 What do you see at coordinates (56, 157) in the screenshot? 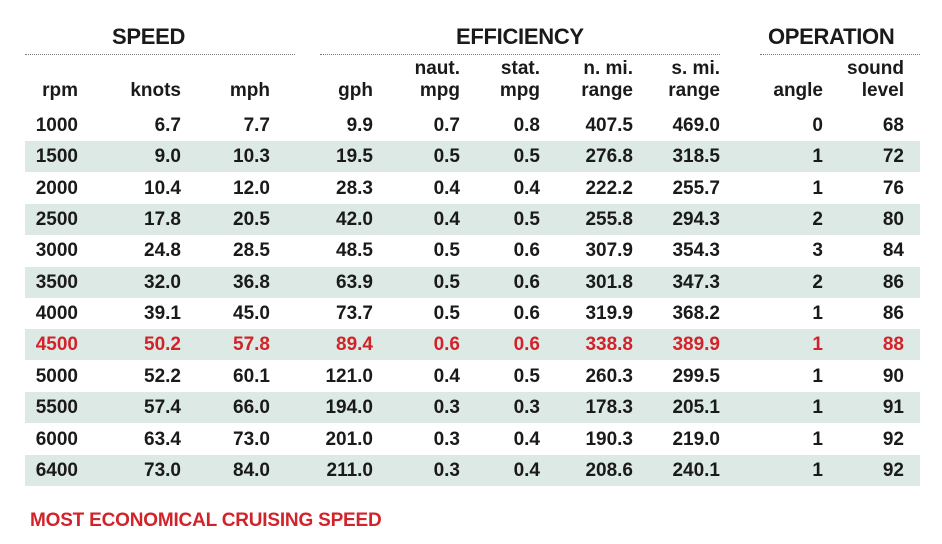
I see `cell-rpm: 1500` at bounding box center [56, 157].